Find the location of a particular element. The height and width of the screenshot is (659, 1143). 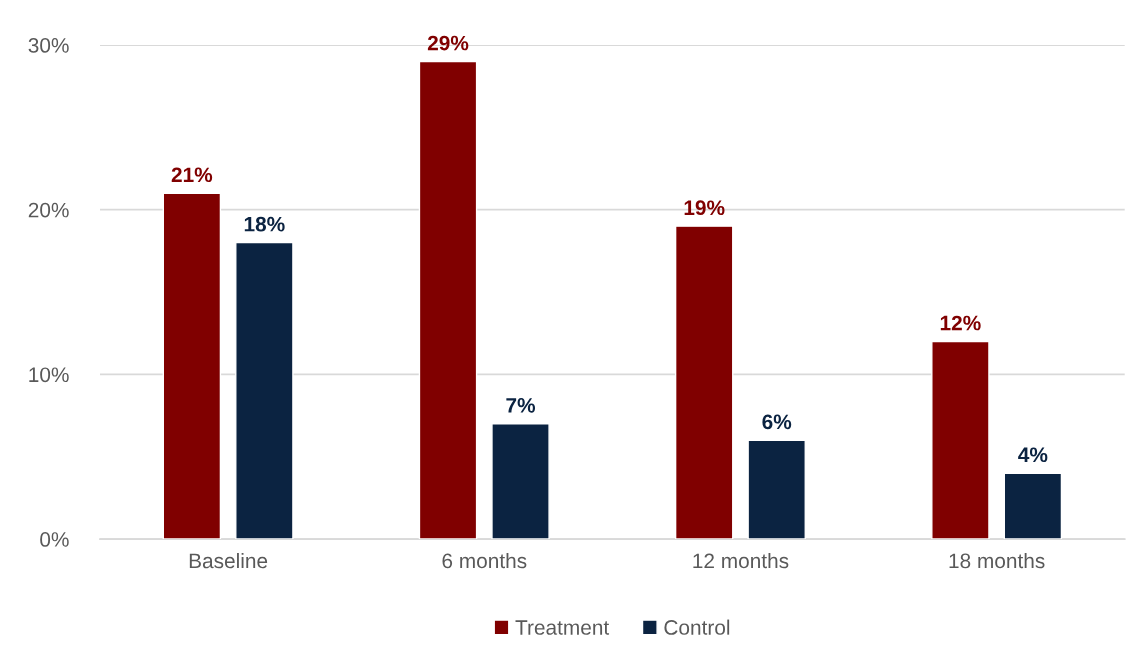

x-tick-label: 18 months is located at coordinates (997, 560).